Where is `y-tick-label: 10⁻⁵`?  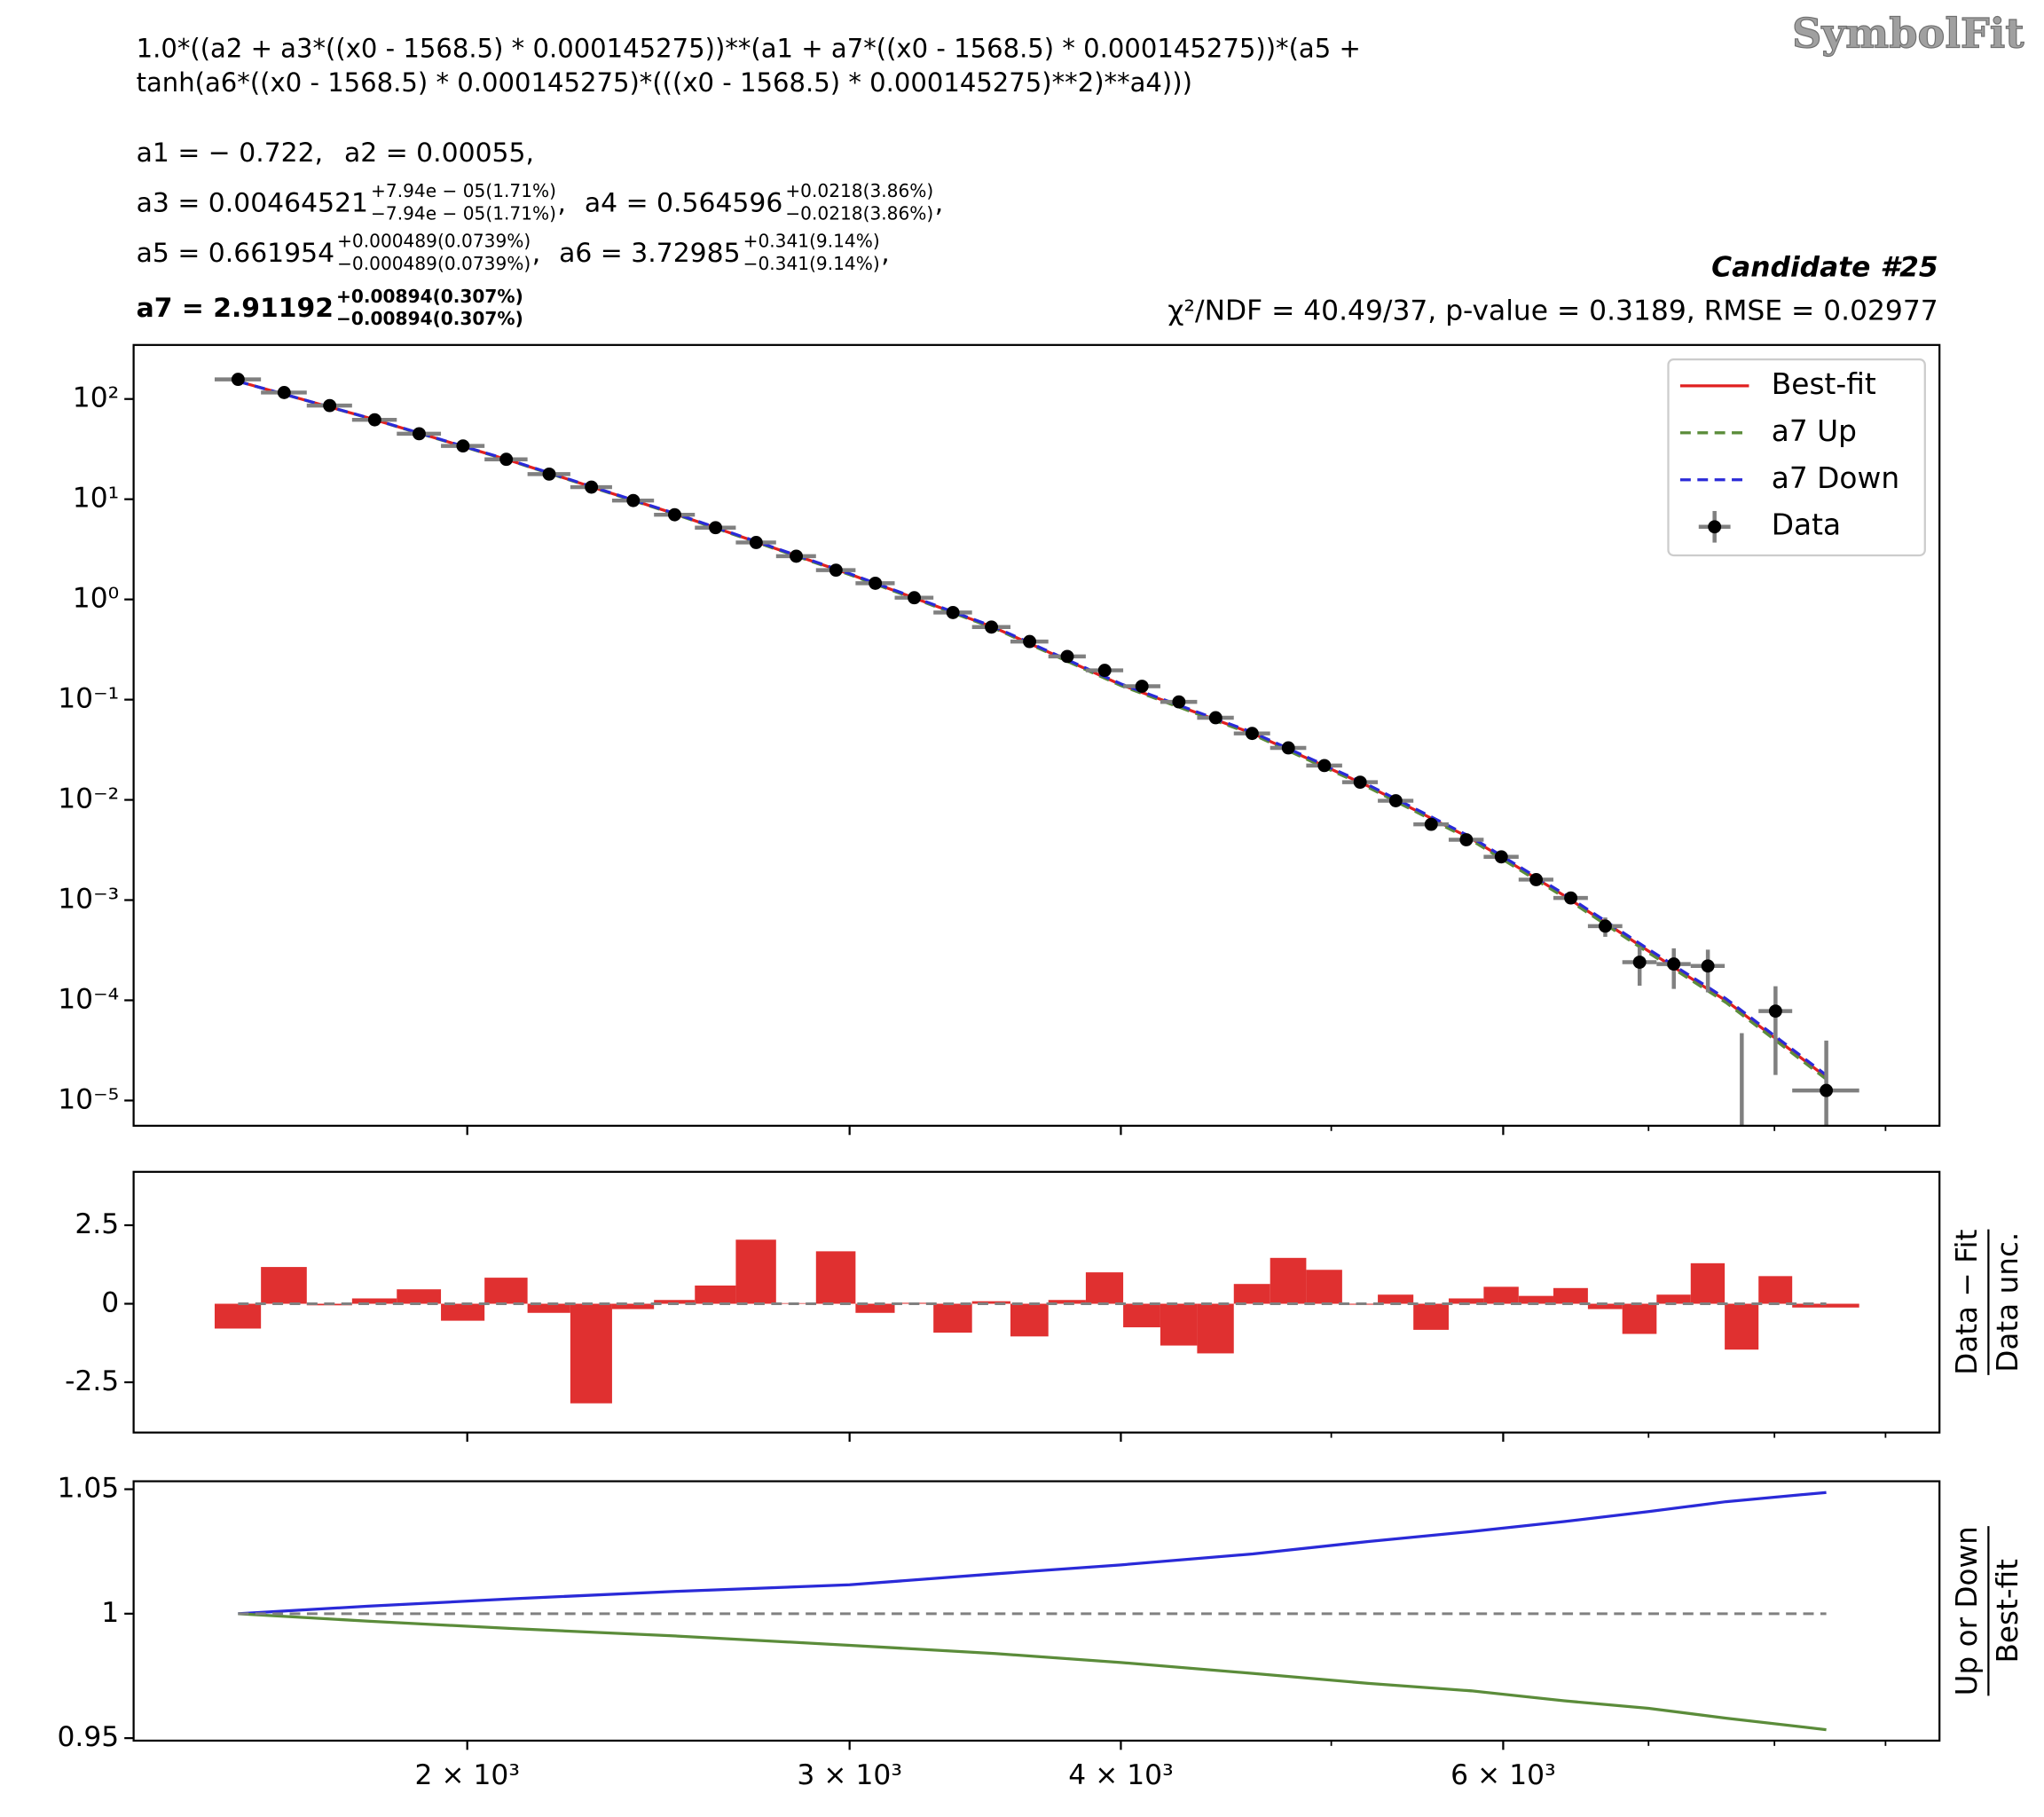
y-tick-label: 10⁻⁵ is located at coordinates (88, 1099).